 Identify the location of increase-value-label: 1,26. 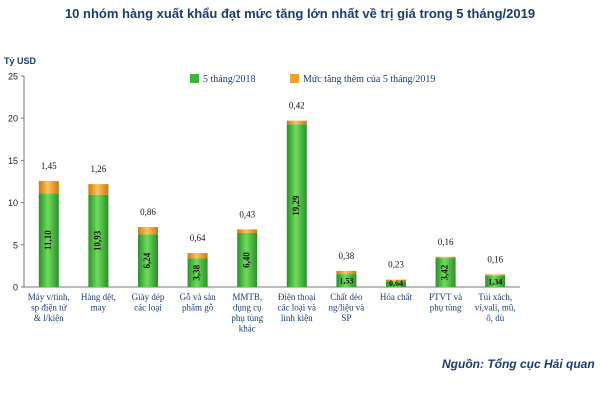
(99, 169).